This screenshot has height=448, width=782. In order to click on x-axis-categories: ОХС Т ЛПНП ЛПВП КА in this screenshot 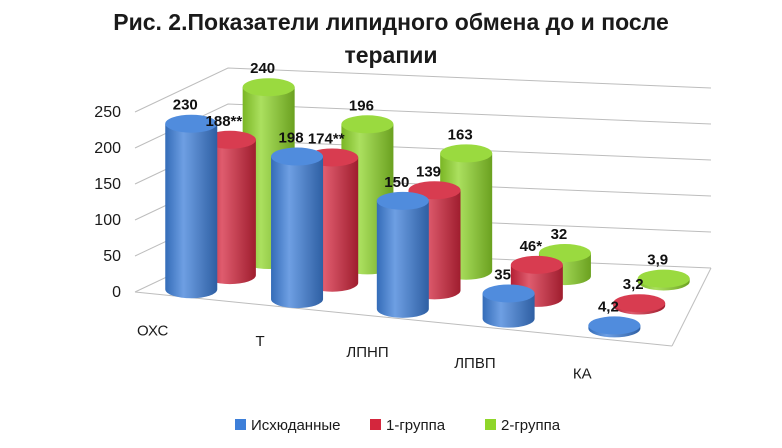, I will do `click(364, 352)`.